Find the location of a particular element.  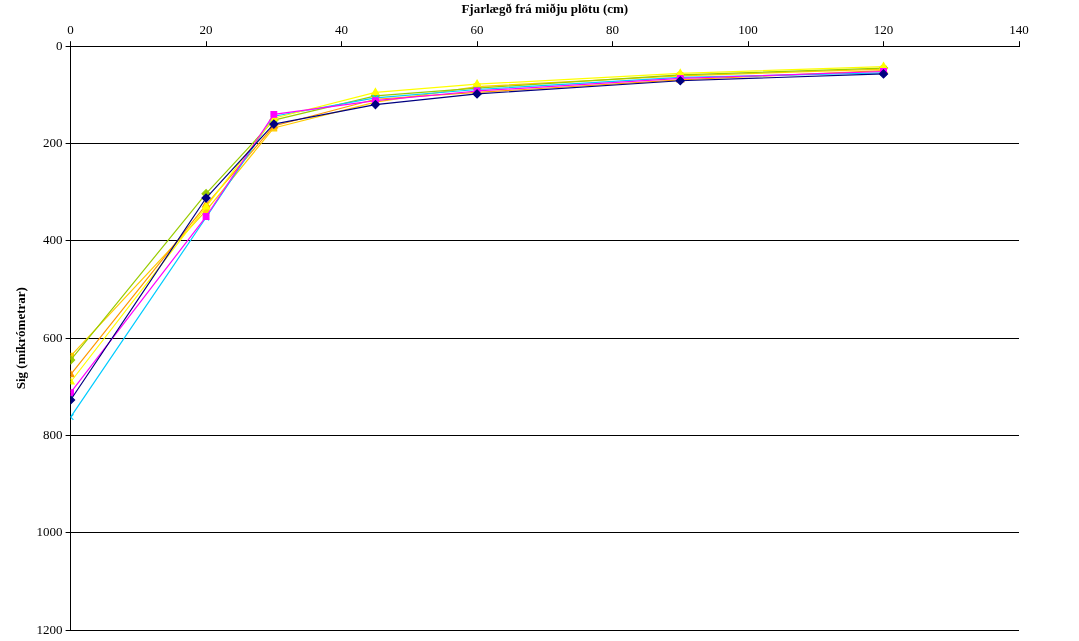

x-tick-label: 100 is located at coordinates (748, 29).